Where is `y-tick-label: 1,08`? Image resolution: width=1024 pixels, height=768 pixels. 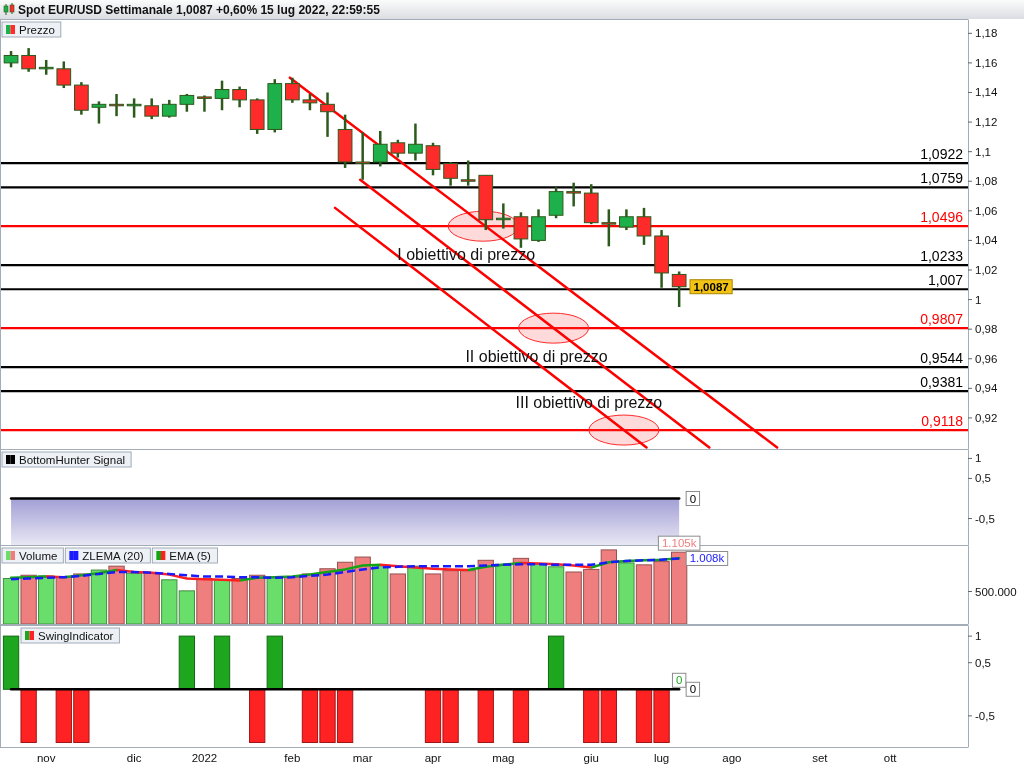
y-tick-label: 1,08 is located at coordinates (986, 181).